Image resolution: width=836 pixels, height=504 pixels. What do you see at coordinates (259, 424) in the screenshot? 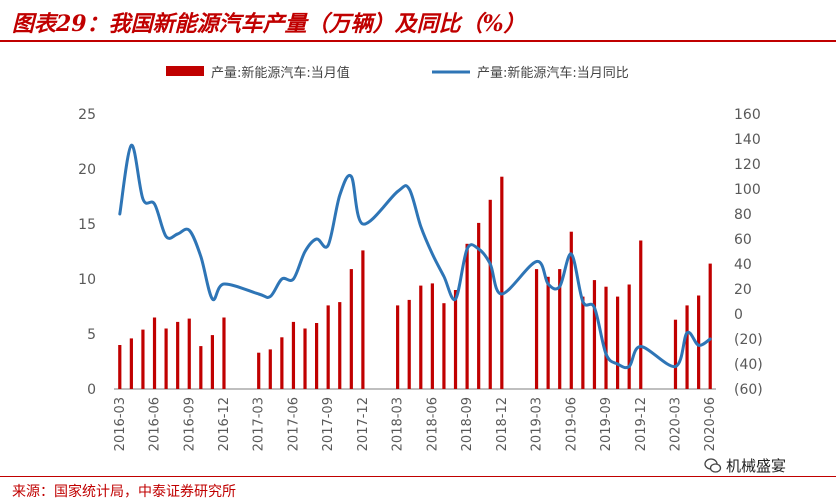
I see `x-tick-label: 2017-03` at bounding box center [259, 424].